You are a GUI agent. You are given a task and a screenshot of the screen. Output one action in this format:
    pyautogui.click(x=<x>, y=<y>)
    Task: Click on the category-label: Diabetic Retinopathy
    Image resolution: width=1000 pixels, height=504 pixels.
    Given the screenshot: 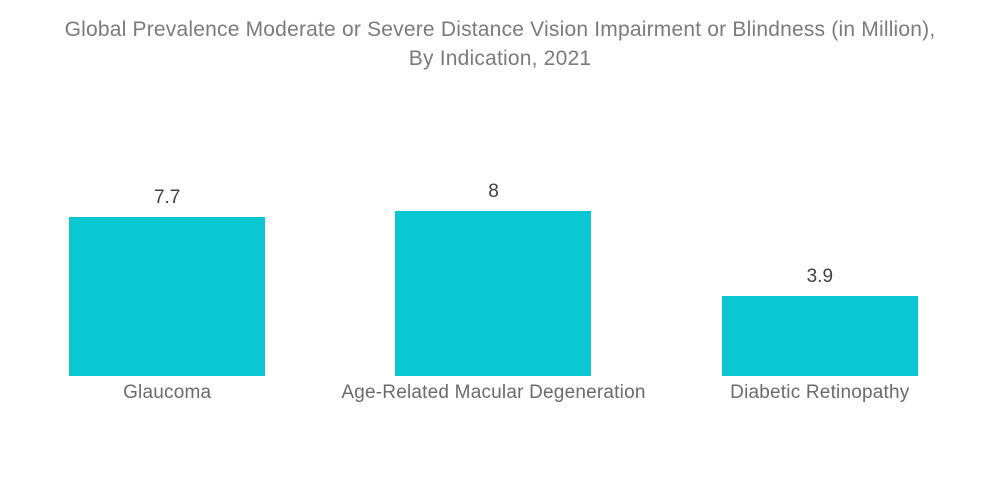 What is the action you would take?
    pyautogui.click(x=820, y=392)
    